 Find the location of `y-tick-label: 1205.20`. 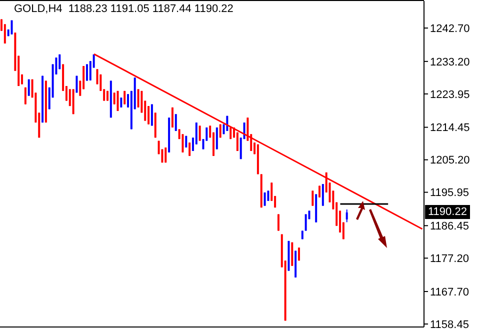

y-tick-label: 1205.20 is located at coordinates (450, 160).